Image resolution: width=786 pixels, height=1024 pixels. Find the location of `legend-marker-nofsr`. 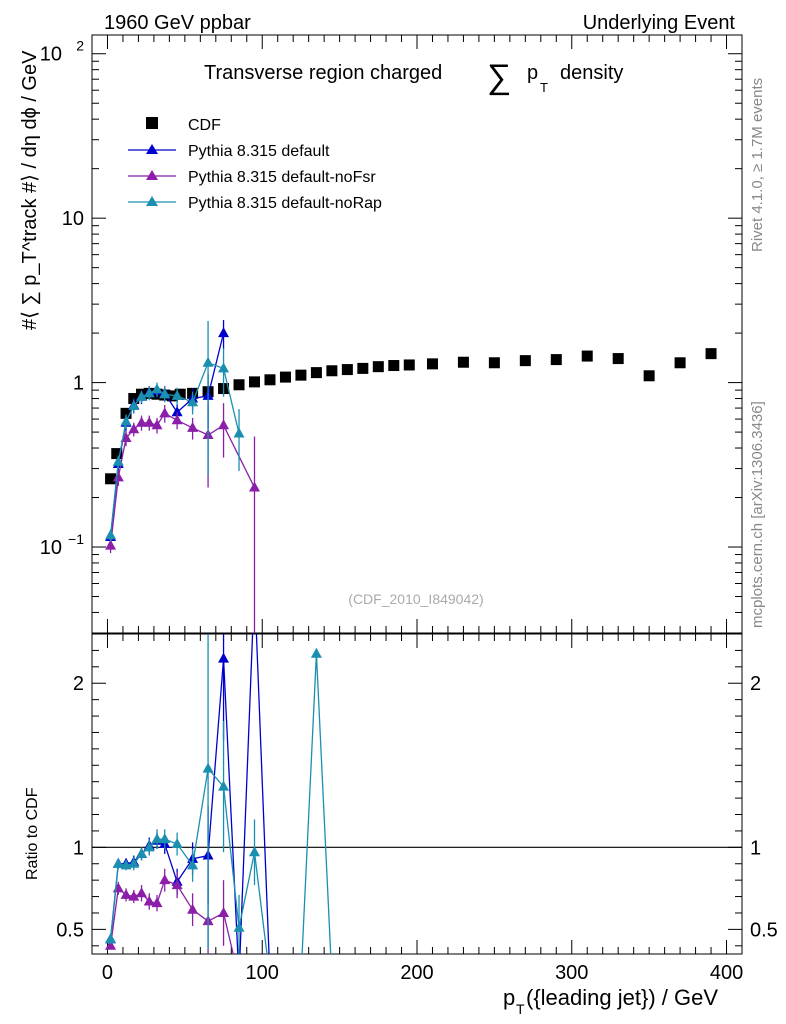

legend-marker-nofsr is located at coordinates (152, 175).